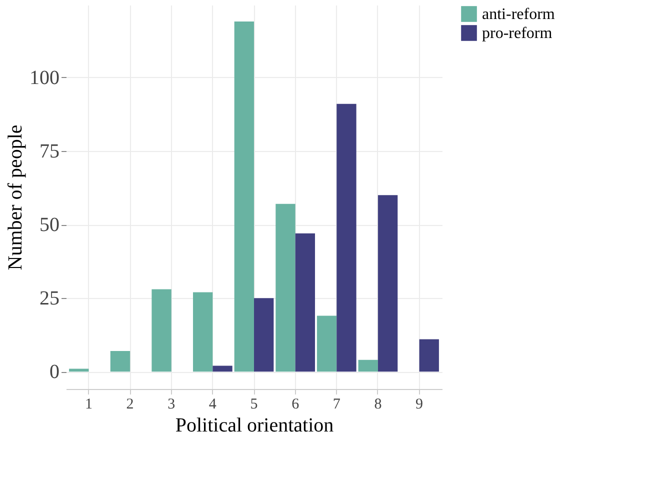  Describe the element at coordinates (50, 299) in the screenshot. I see `y-tick-label: 25` at that location.